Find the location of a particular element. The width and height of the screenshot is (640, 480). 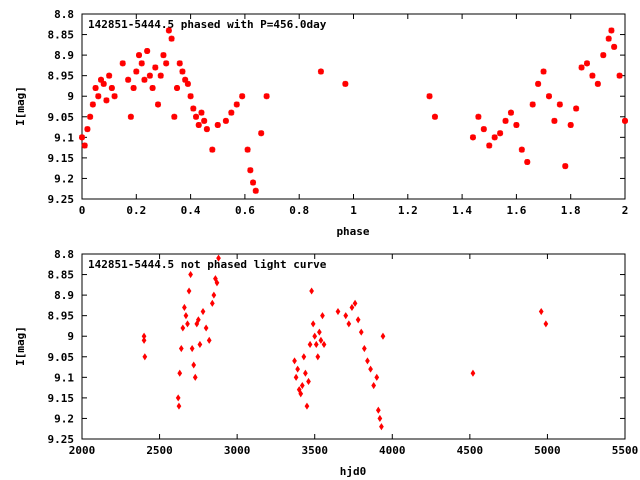

phased-y-tick-label: 9.25 is located at coordinates (61, 199).